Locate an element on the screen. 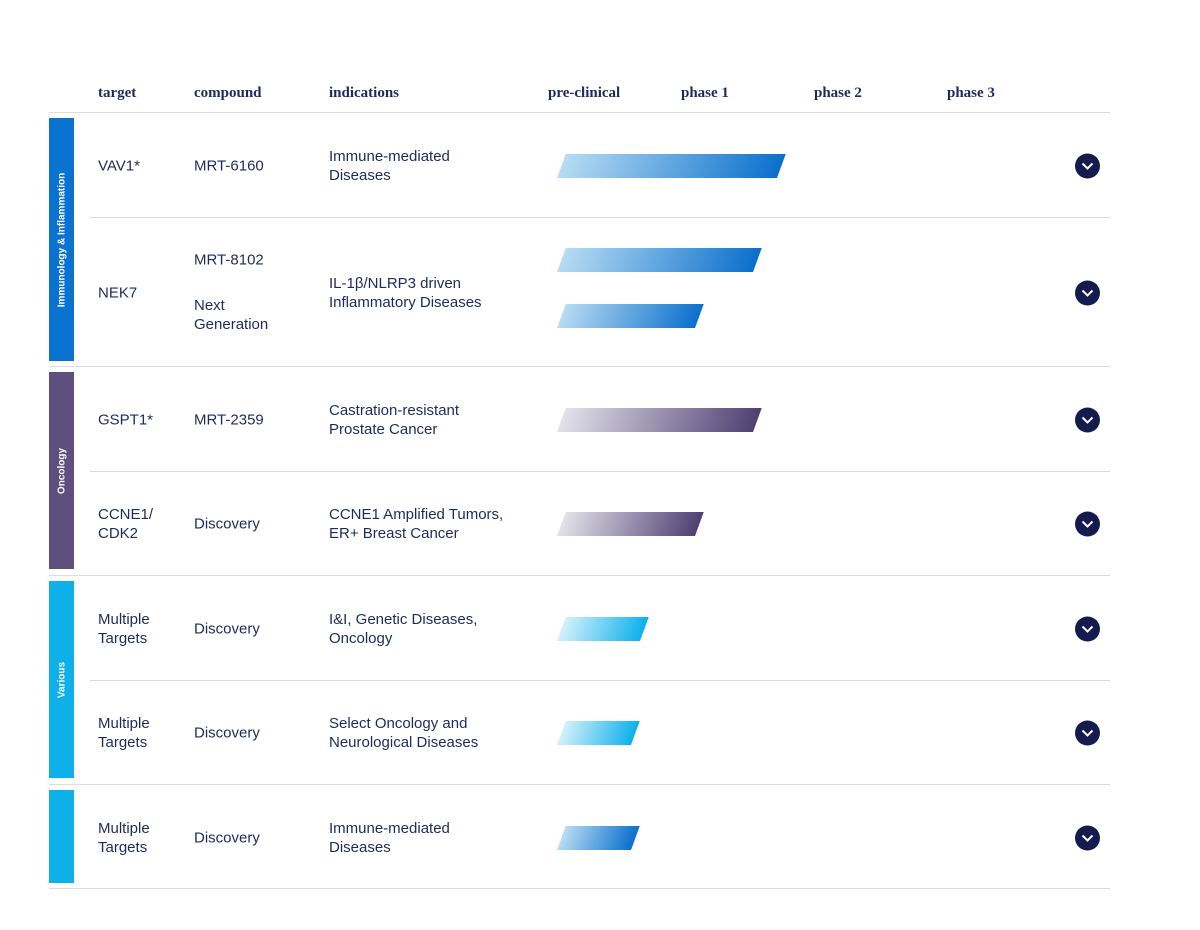  header-target: target is located at coordinates (117, 93).